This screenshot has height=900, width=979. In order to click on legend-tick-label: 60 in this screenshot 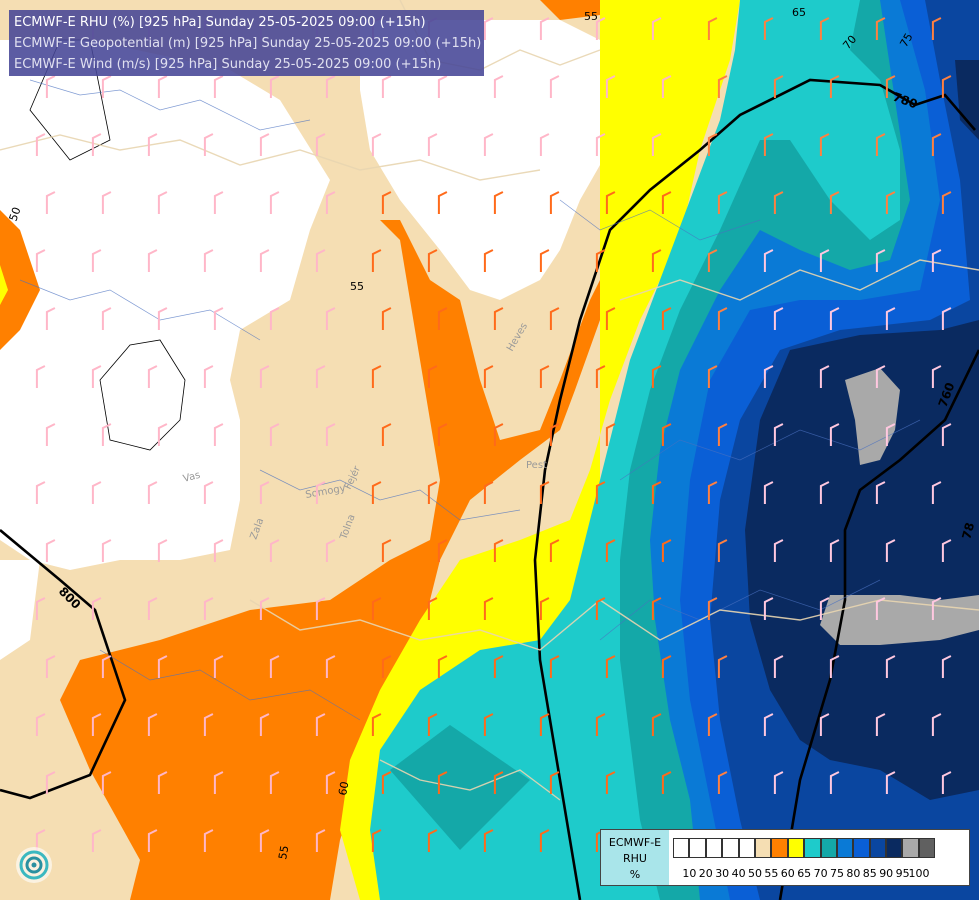, I will do `click(787, 873)`.